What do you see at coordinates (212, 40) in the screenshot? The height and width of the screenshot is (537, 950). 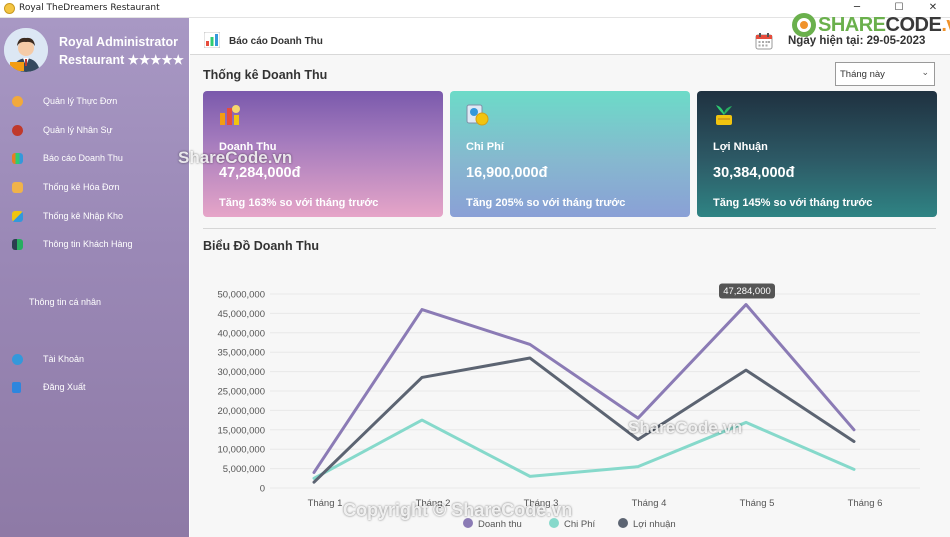 I see `report-header-icon` at bounding box center [212, 40].